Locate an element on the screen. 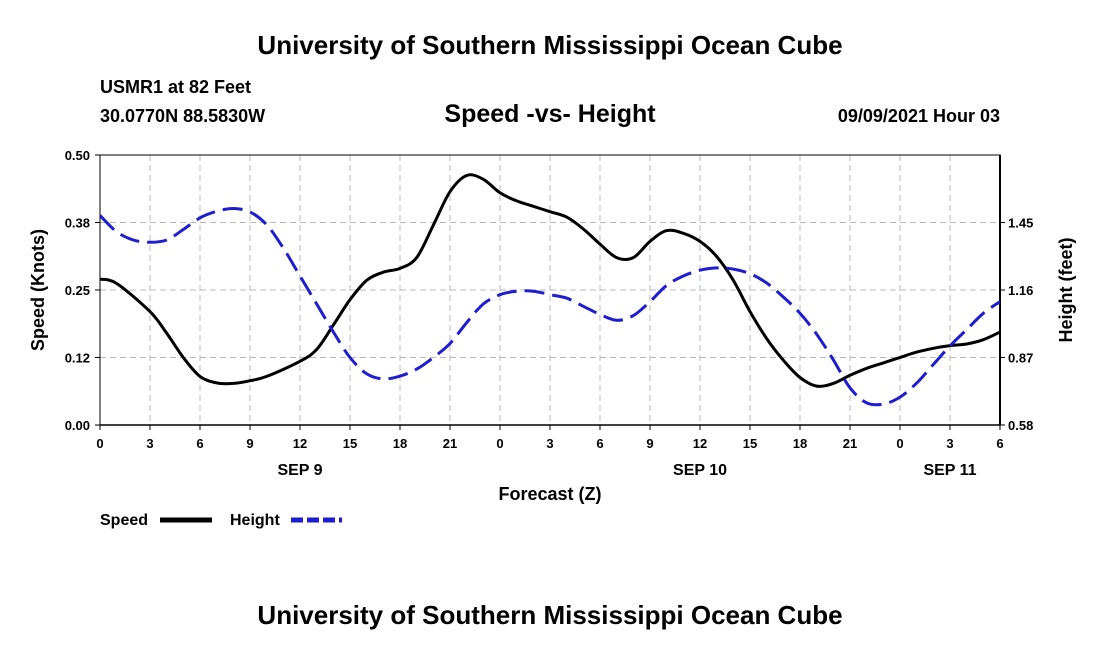 This screenshot has width=1100, height=650. y-right-tick-label: 0.58 is located at coordinates (1020, 425).